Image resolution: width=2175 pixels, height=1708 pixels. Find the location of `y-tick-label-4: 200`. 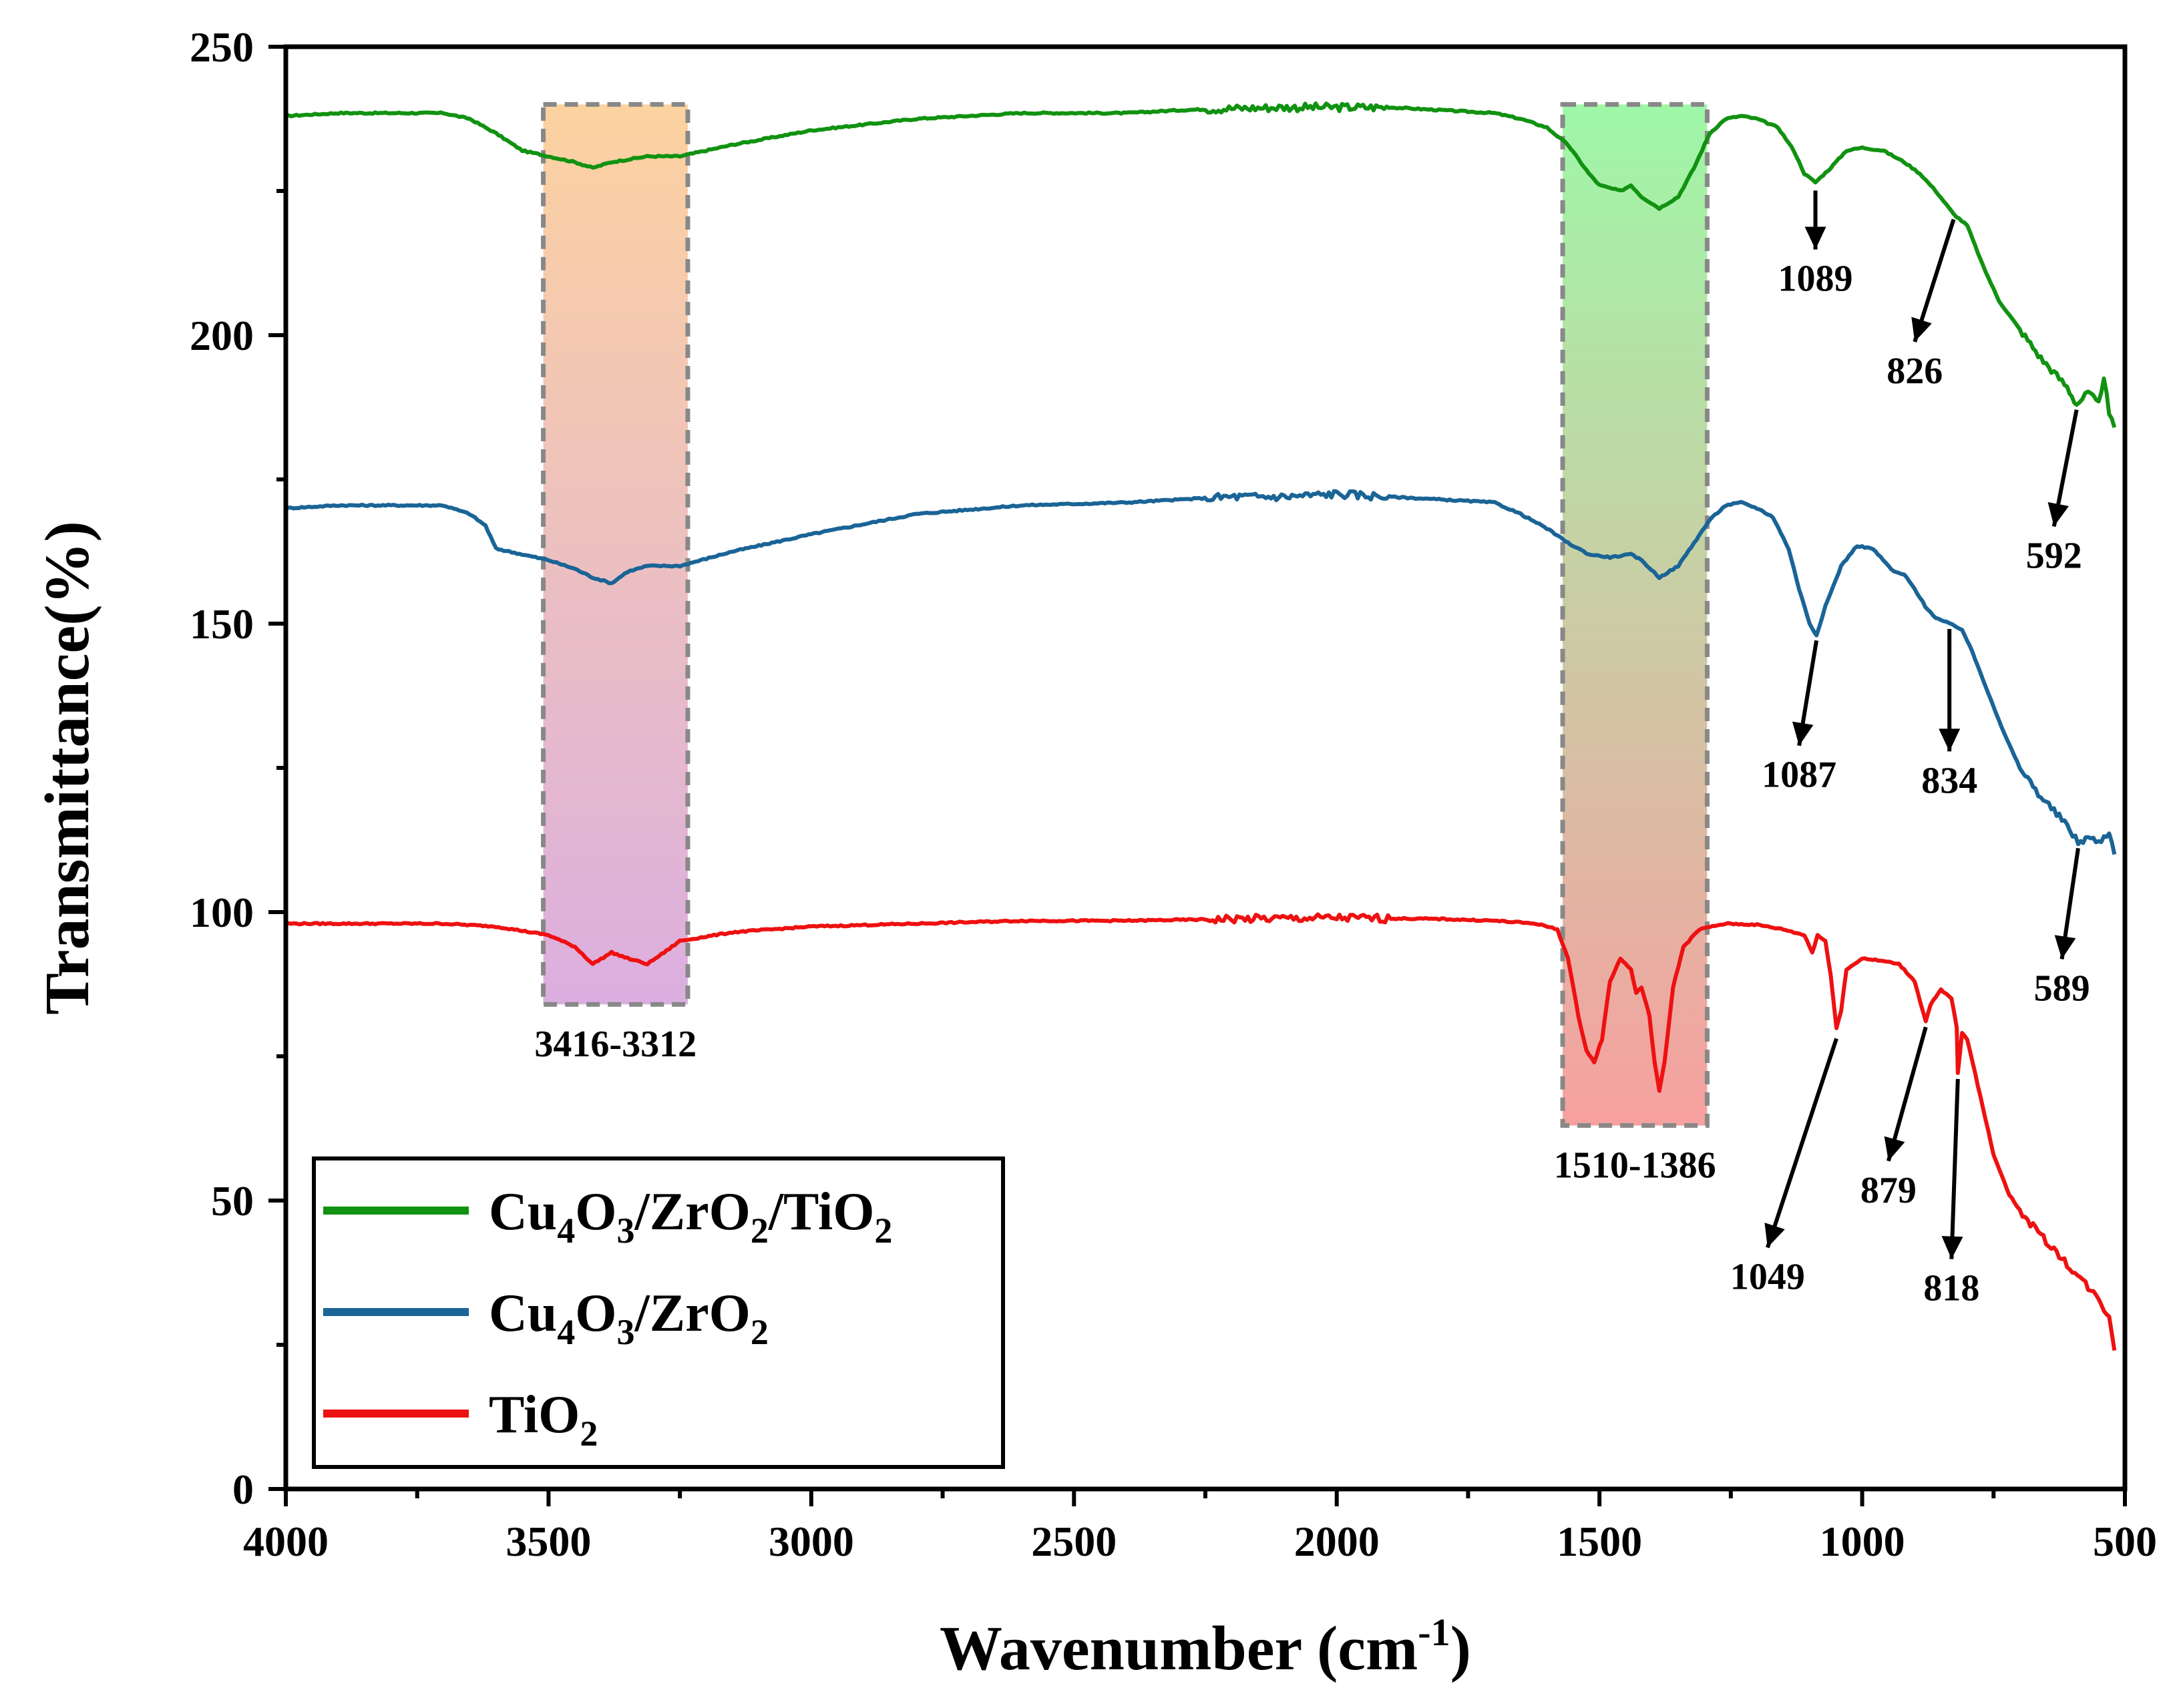

y-tick-label-4: 200 is located at coordinates (222, 335).